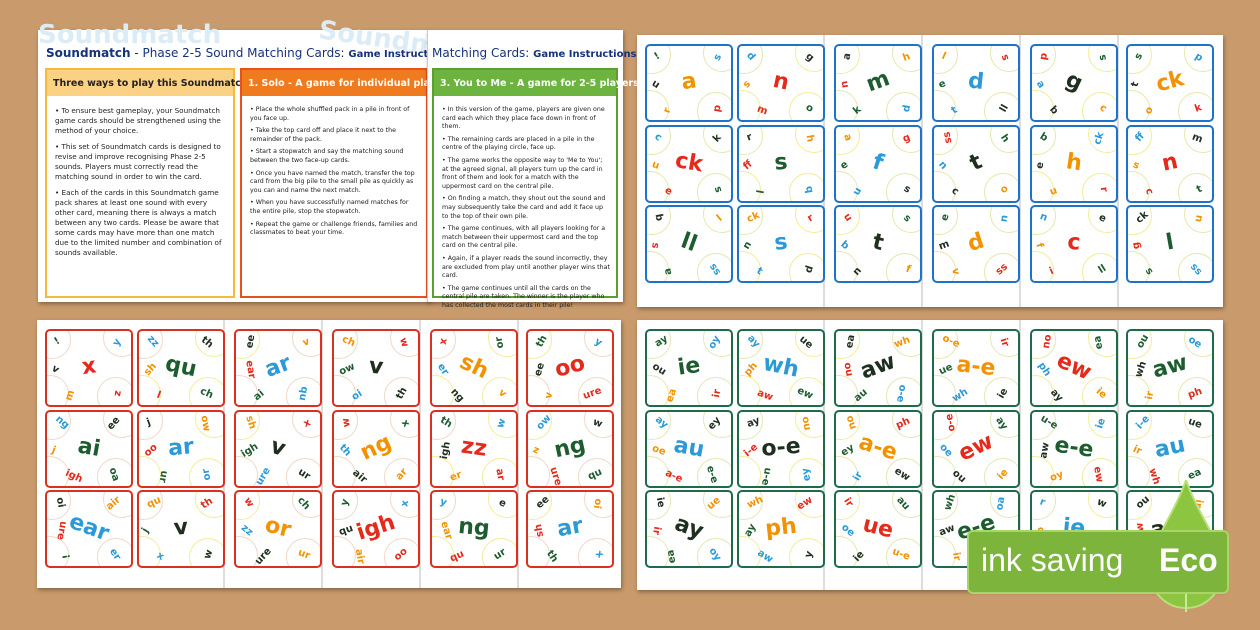 Image resolution: width=1260 pixels, height=630 pixels. I want to click on card-small-sound: s, so click(1136, 165).